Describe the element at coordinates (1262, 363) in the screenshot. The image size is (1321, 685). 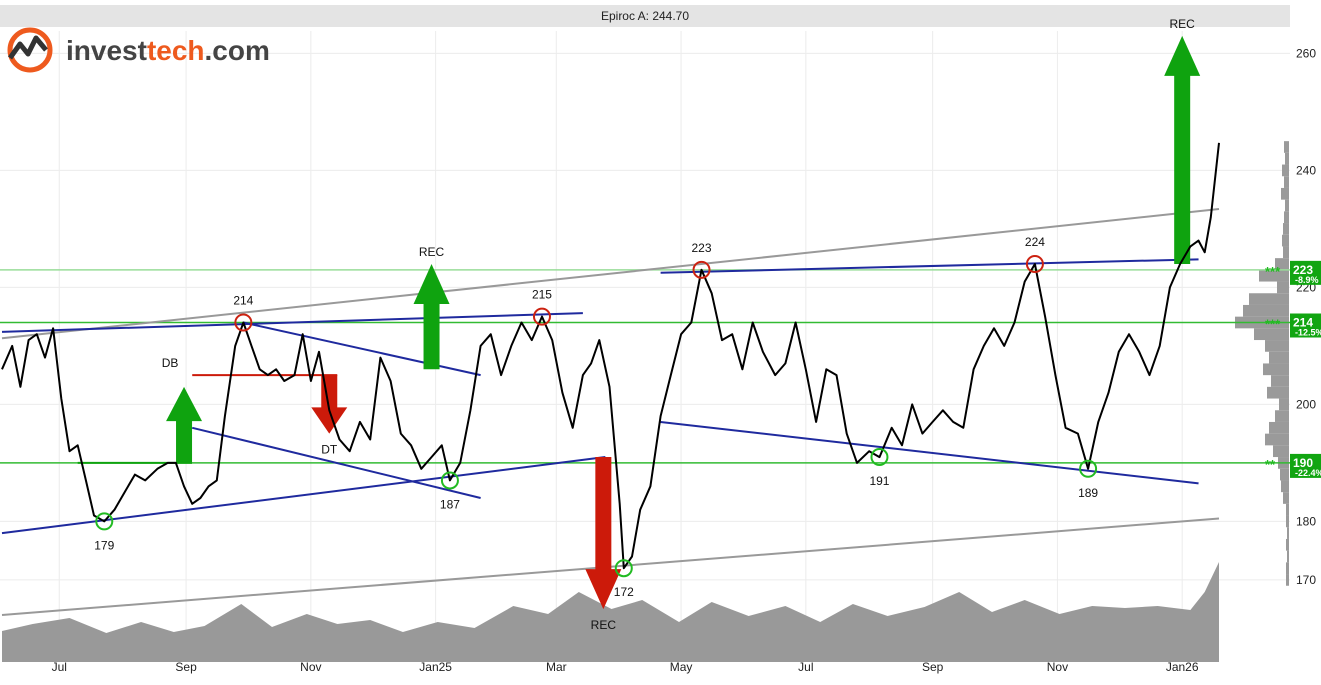
I see `volume-profile` at that location.